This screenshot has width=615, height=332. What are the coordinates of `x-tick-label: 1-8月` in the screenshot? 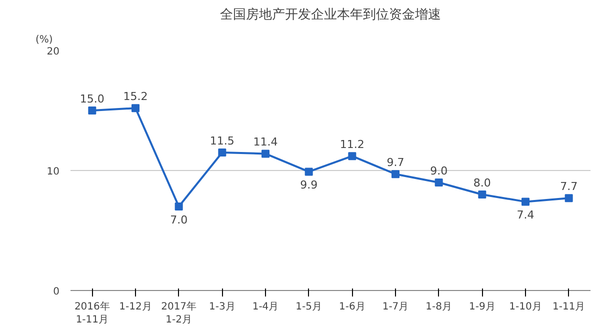 It's located at (439, 307).